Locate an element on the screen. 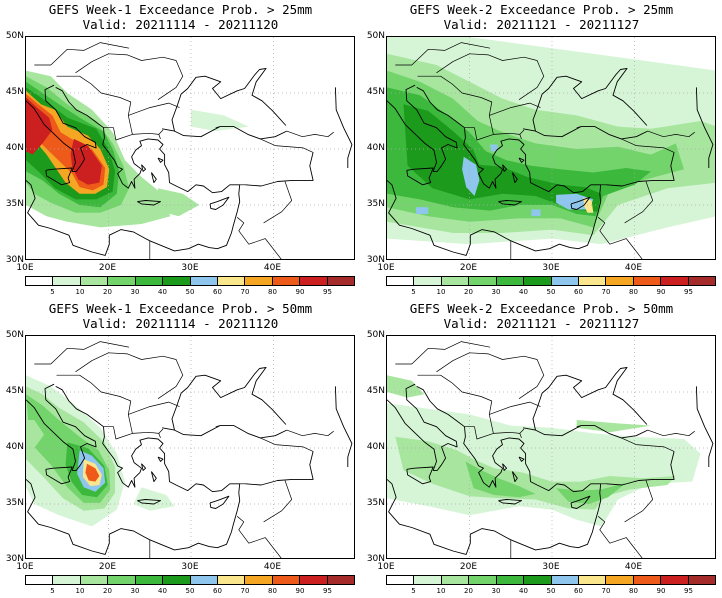 The height and width of the screenshot is (598, 722). colorbar-label: 60 is located at coordinates (217, 591).